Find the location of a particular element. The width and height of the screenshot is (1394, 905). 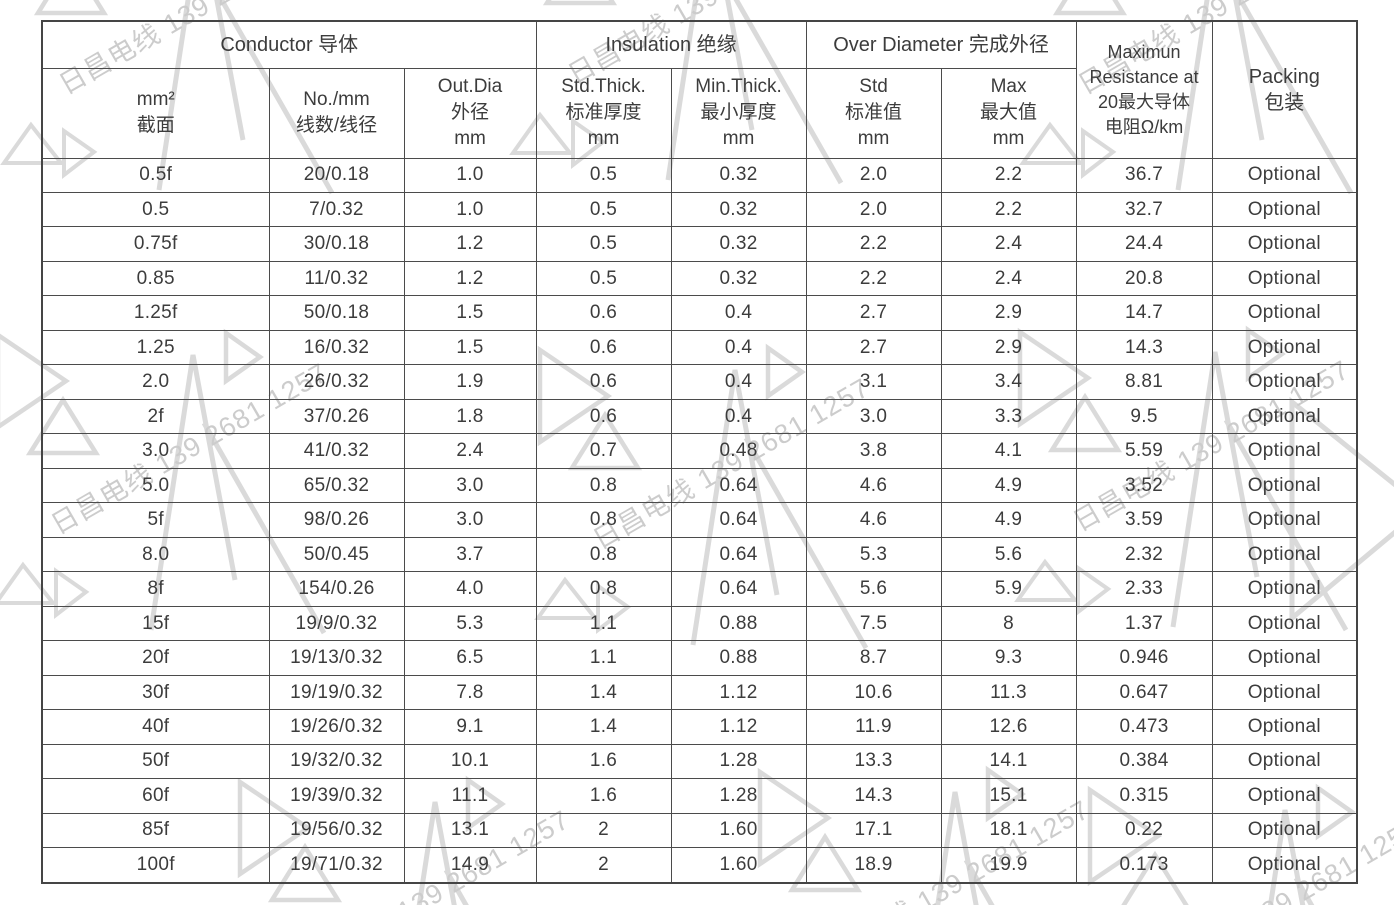

table-row: 2.0 26/0.32 1.9 0.6 0.4 3.1 3.4 8.81 Optional is located at coordinates (699, 382).